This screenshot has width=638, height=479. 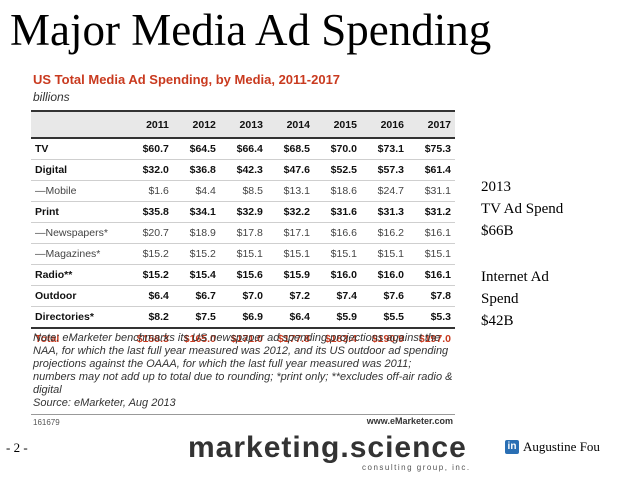 What do you see at coordinates (78, 275) in the screenshot?
I see `row-label: Radio**` at bounding box center [78, 275].